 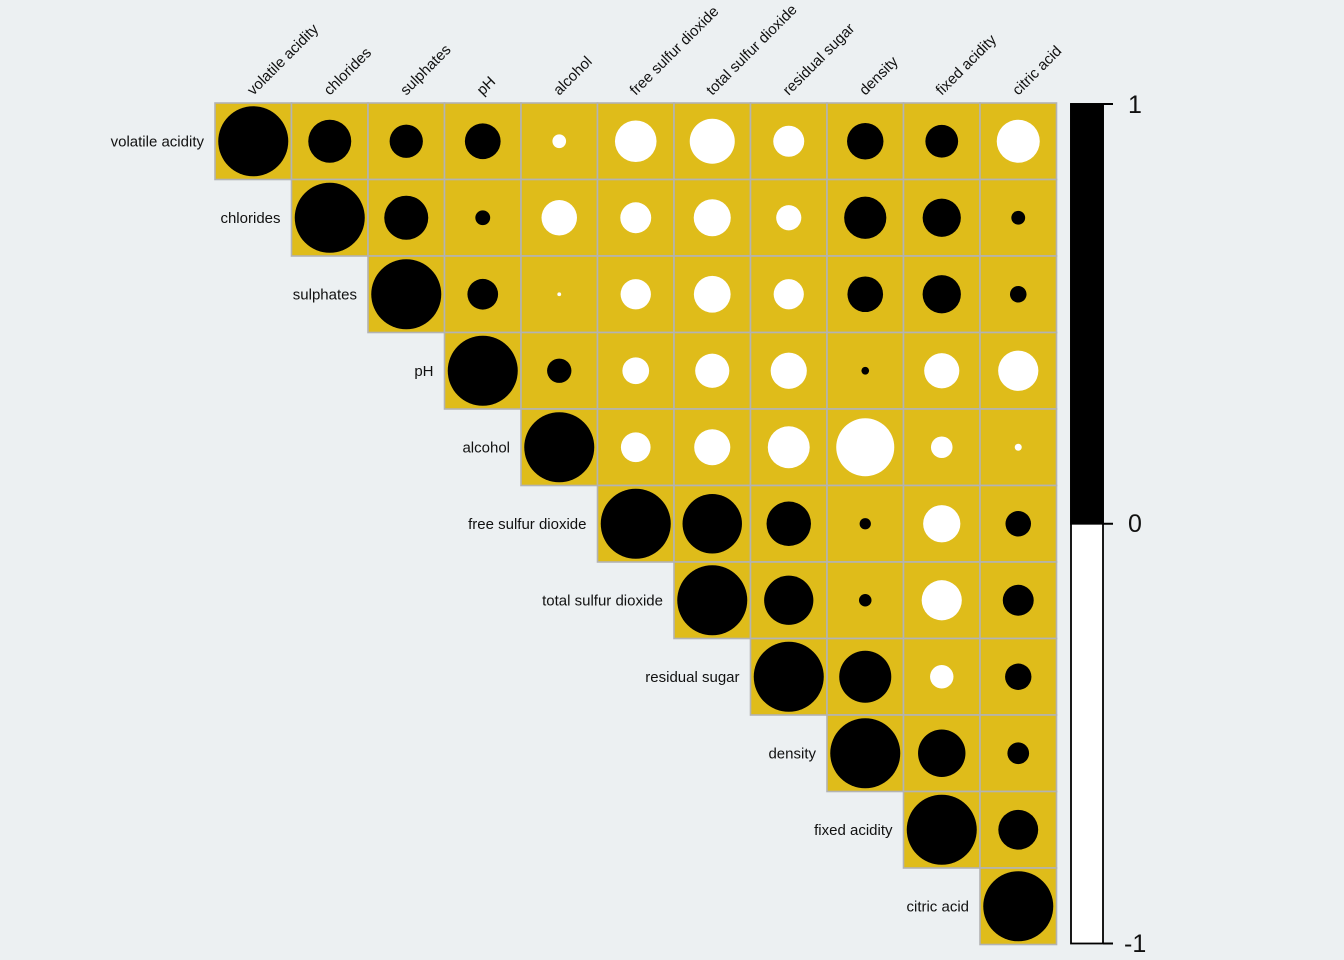 What do you see at coordinates (1108, 524) in the screenshot?
I see `colorbar: 1 0 -1` at bounding box center [1108, 524].